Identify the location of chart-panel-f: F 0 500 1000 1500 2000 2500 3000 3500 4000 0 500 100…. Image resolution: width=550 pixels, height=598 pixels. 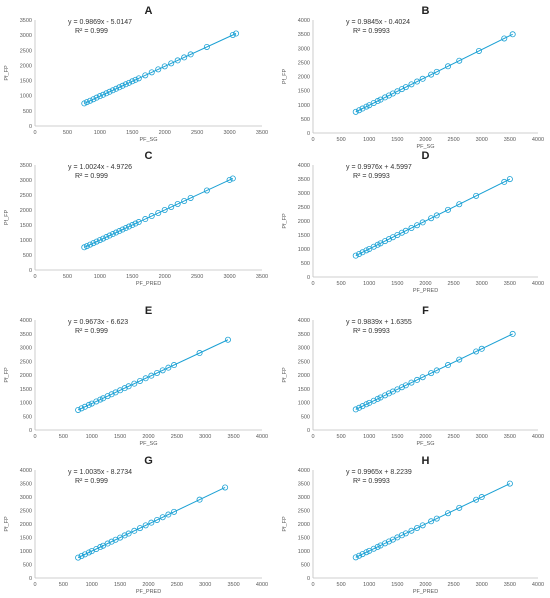
(413, 376).